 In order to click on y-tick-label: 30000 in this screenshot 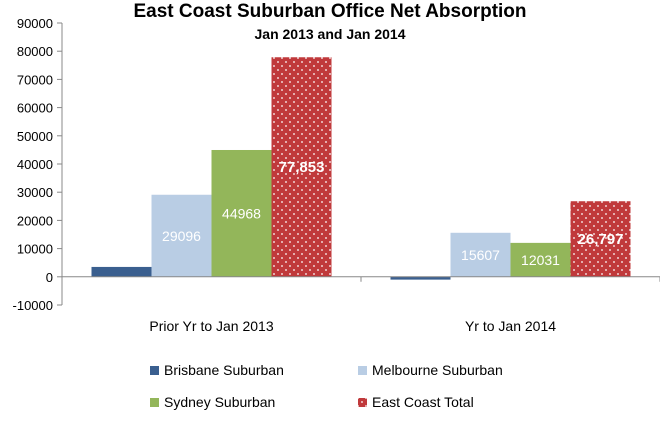, I will do `click(35, 192)`.